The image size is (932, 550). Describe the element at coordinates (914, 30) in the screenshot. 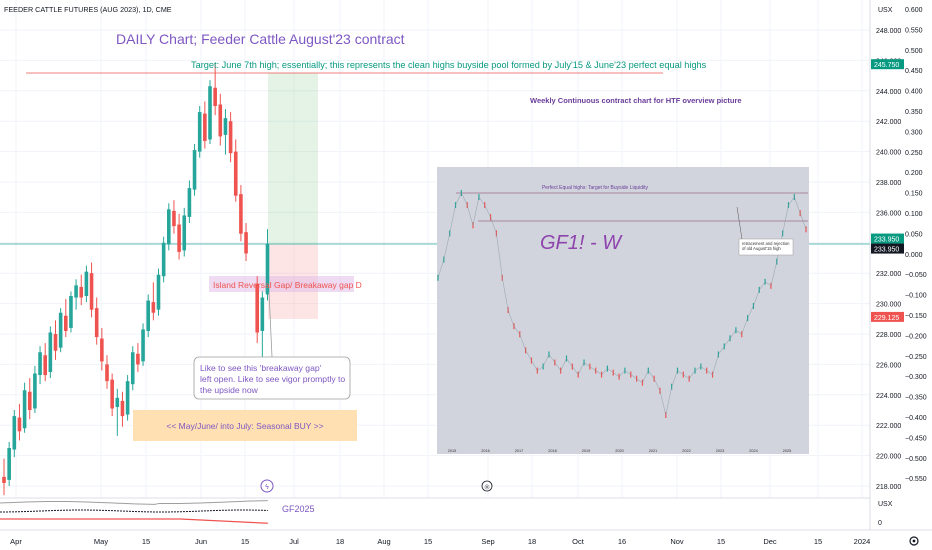

I see `secondary-tick-label: 0.550` at that location.